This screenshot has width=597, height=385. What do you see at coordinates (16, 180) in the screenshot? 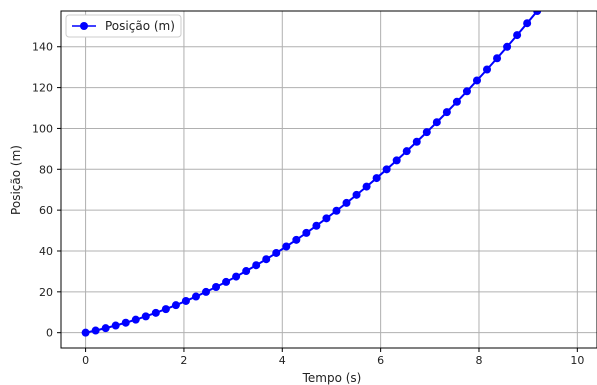
I see `y-axis-title: Posição (m)` at bounding box center [16, 180].